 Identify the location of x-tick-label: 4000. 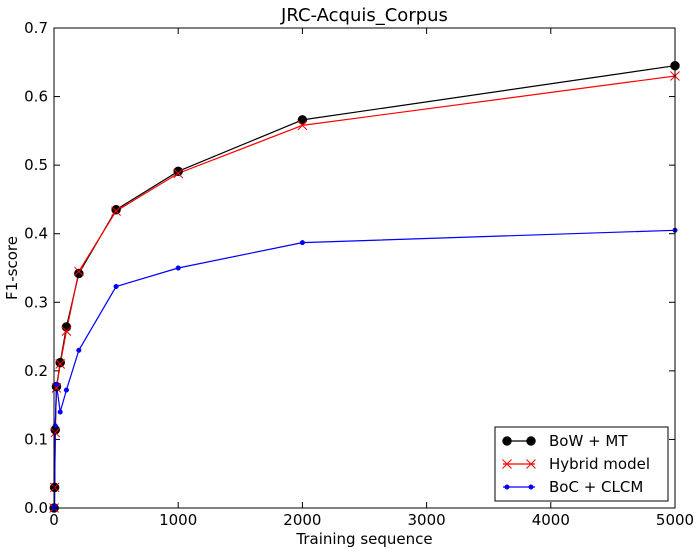
(551, 520).